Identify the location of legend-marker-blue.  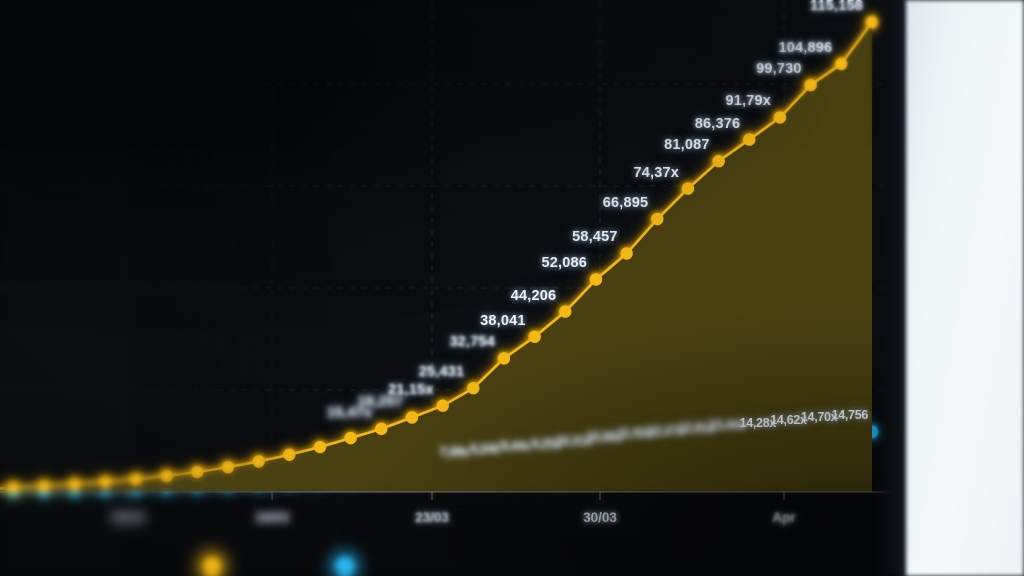
(345, 566).